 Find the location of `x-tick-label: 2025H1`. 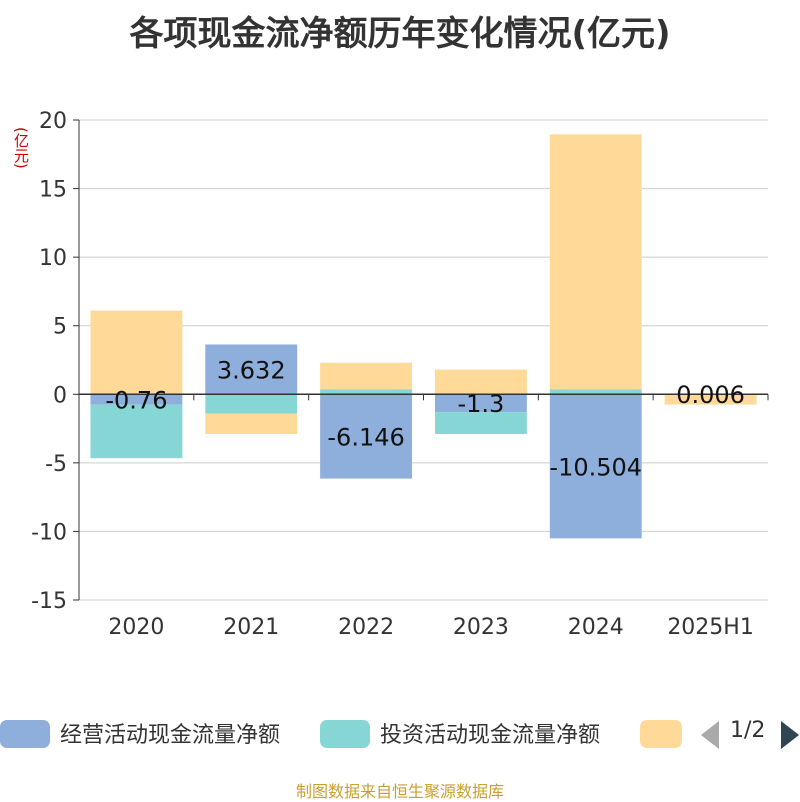

x-tick-label: 2025H1 is located at coordinates (710, 627).